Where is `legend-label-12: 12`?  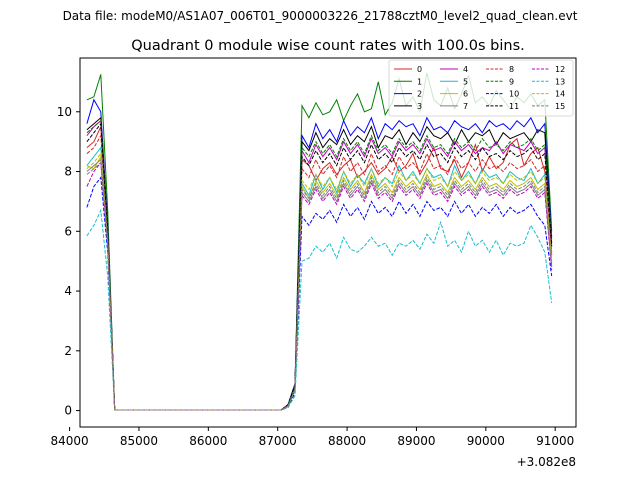 legend-label-12: 12 is located at coordinates (560, 69).